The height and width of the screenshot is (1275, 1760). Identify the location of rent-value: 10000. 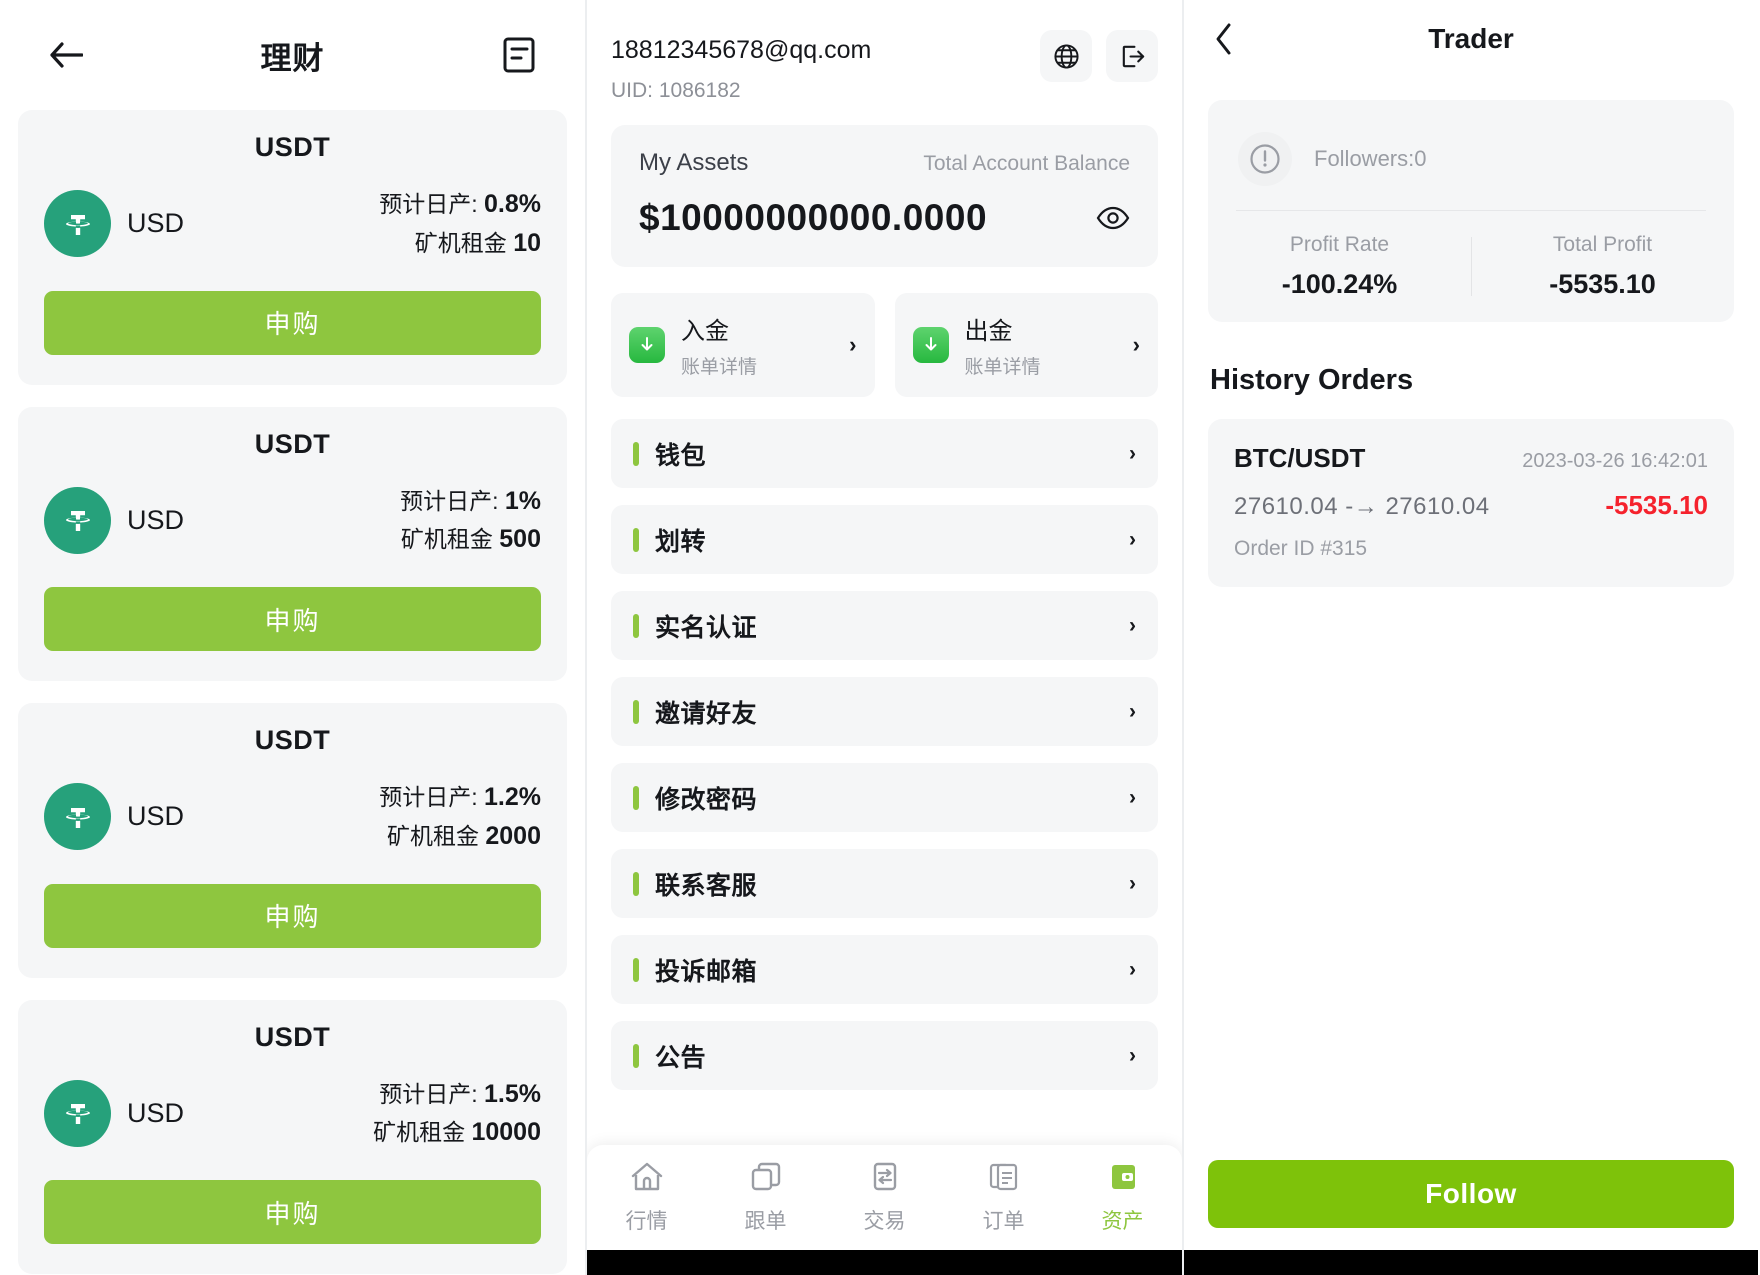
(506, 1132).